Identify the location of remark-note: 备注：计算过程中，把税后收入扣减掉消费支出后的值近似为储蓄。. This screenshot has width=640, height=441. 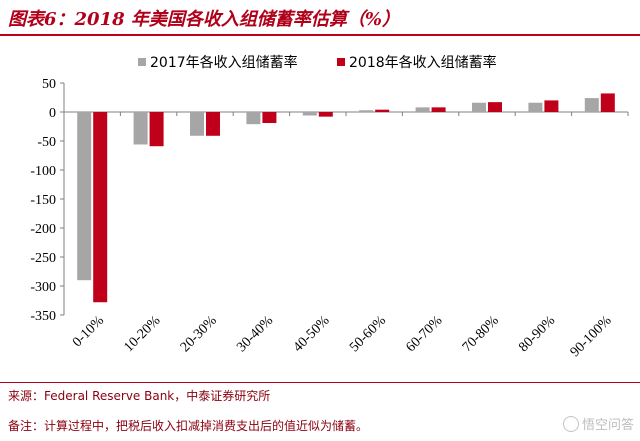
(188, 426).